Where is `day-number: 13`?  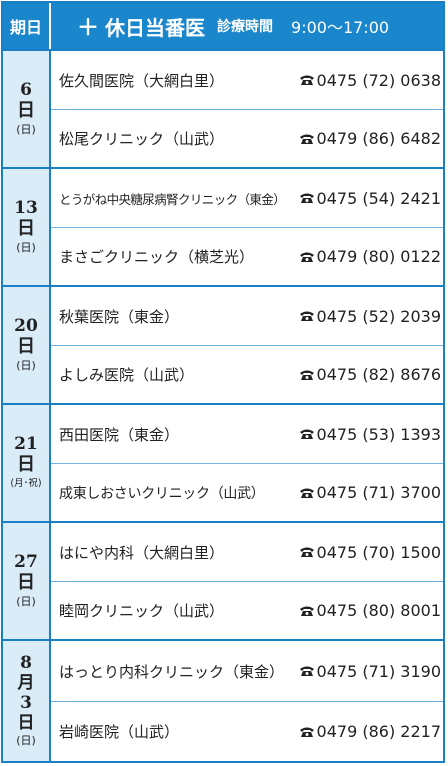 day-number: 13 is located at coordinates (26, 208).